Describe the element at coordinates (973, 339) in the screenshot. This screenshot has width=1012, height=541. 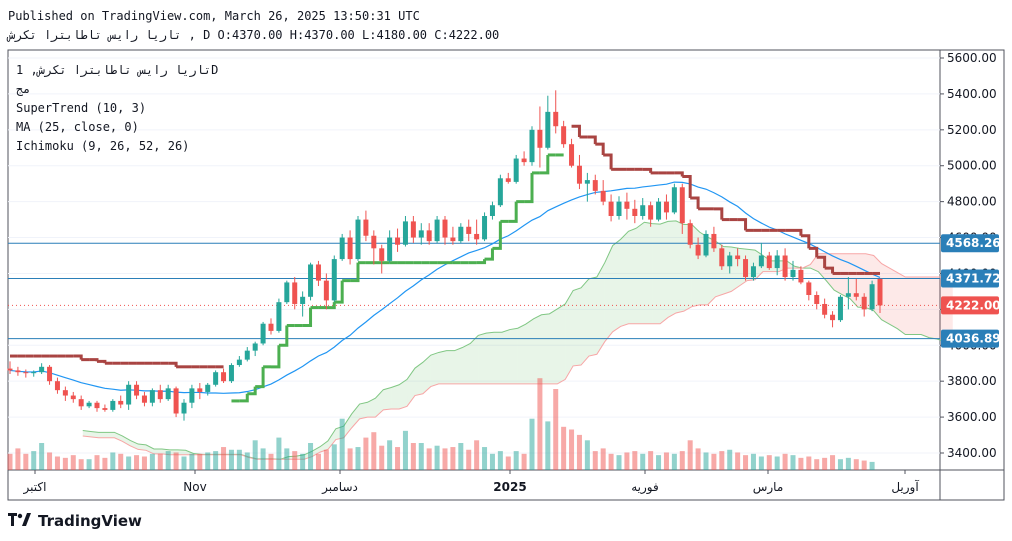
I see `price-tag-label: 4036.89` at that location.